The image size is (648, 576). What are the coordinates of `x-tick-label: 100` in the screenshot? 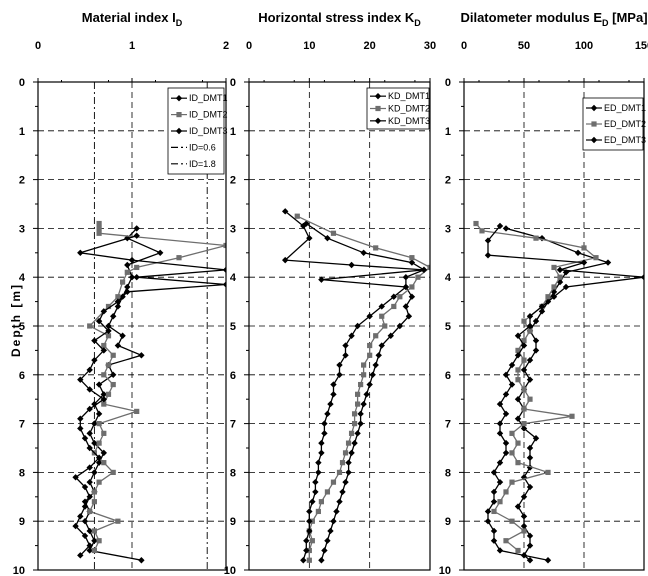 It's located at (584, 46).